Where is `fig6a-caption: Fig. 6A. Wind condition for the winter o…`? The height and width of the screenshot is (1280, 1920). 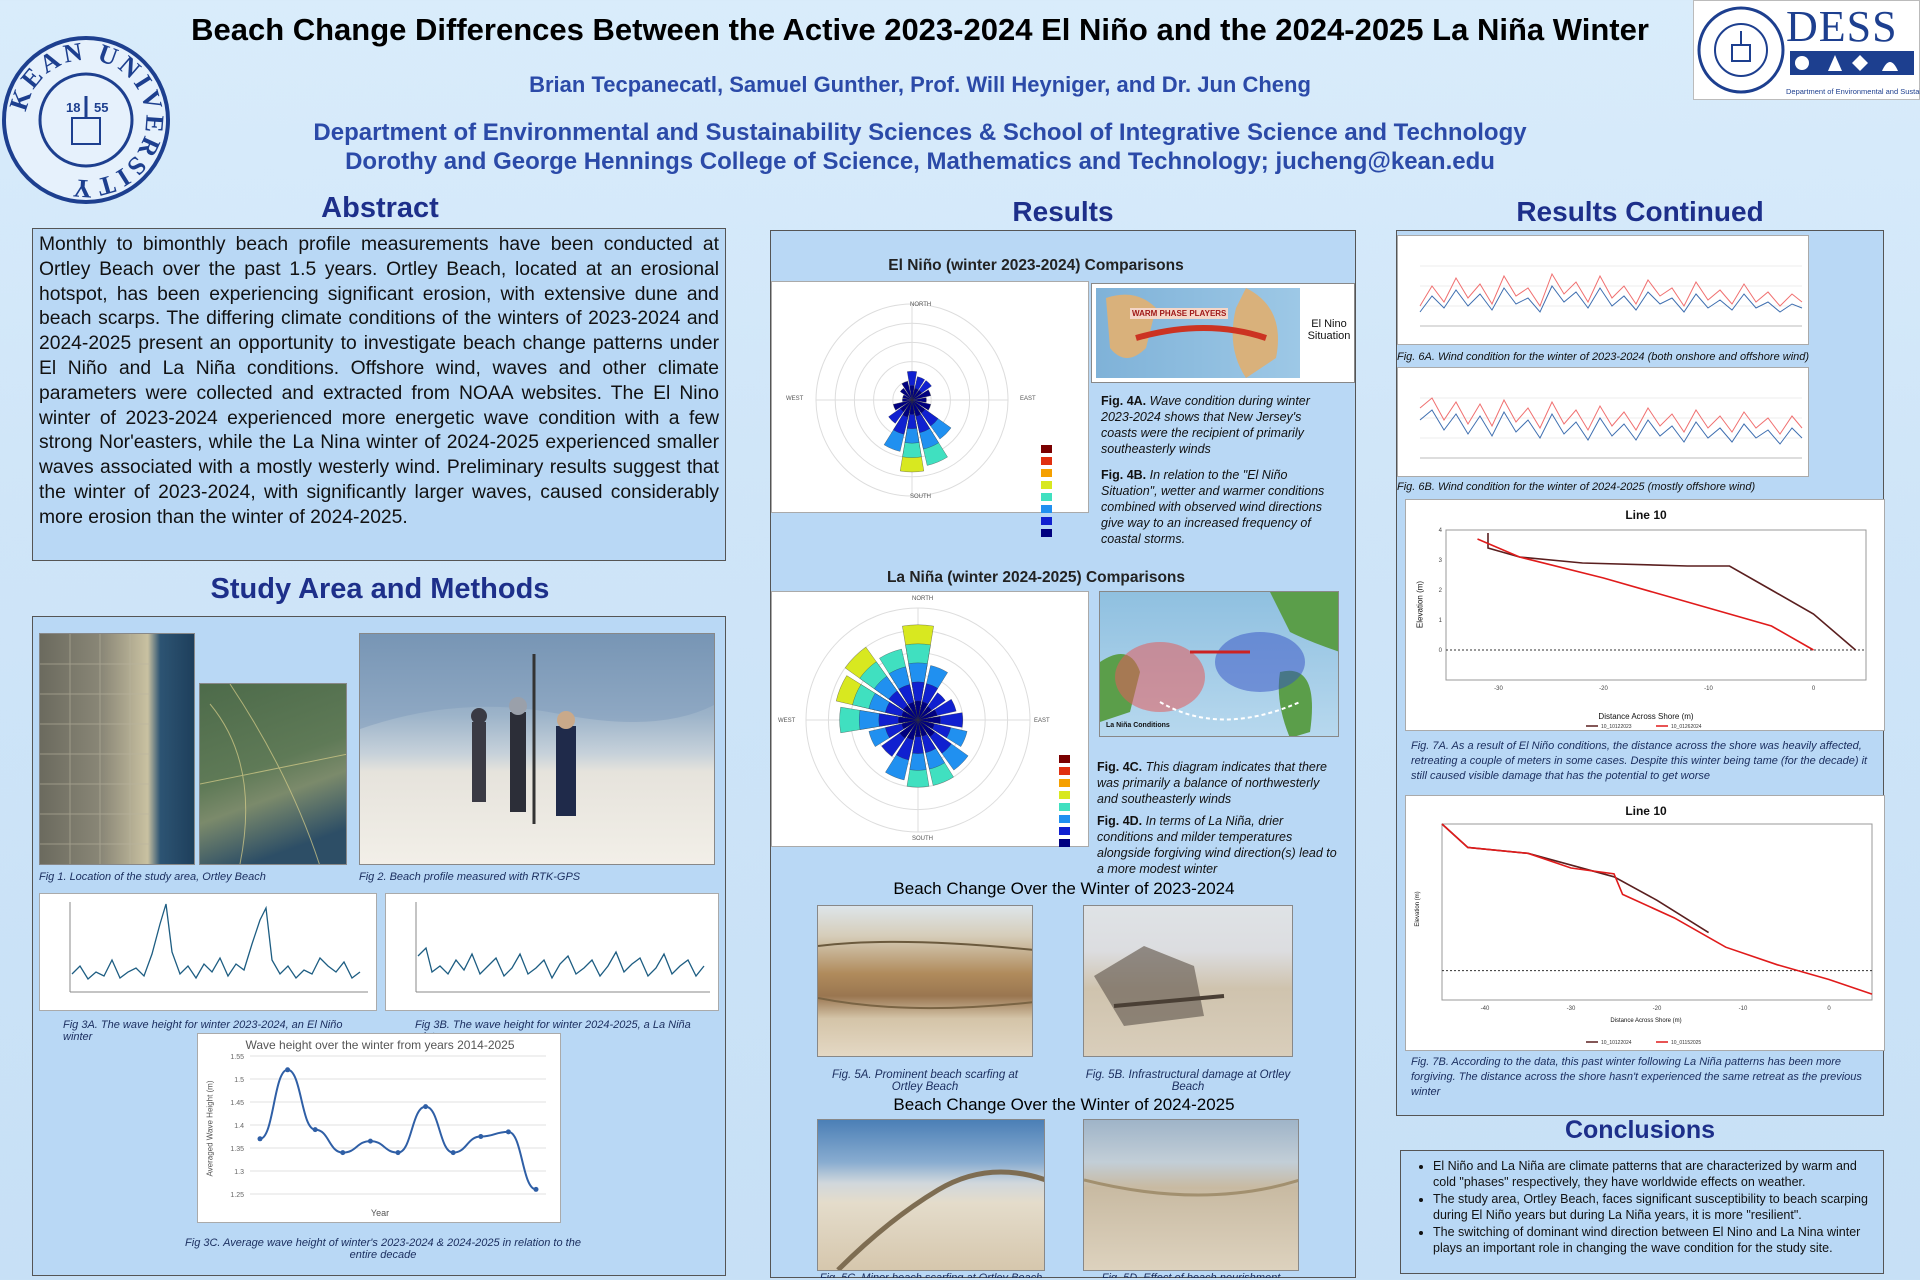
fig6a-caption: Fig. 6A. Wind condition for the winter o… is located at coordinates (1603, 357).